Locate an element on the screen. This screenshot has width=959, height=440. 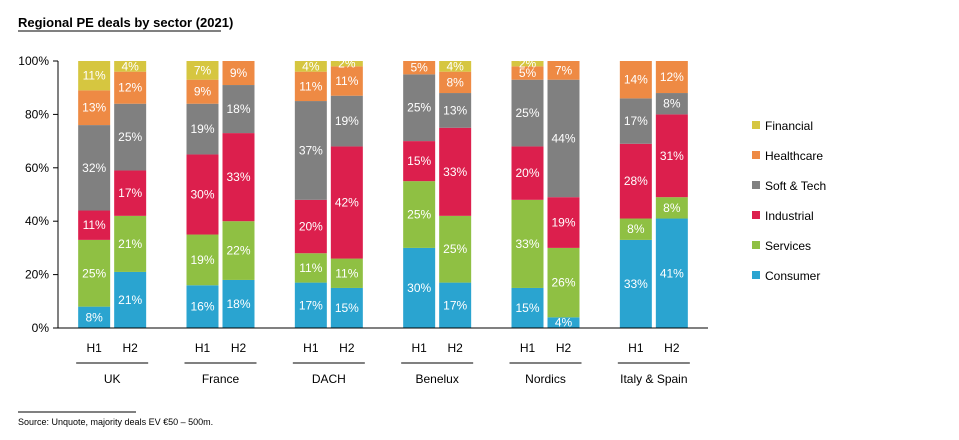
y-tick-label: 0% is located at coordinates (41, 328).